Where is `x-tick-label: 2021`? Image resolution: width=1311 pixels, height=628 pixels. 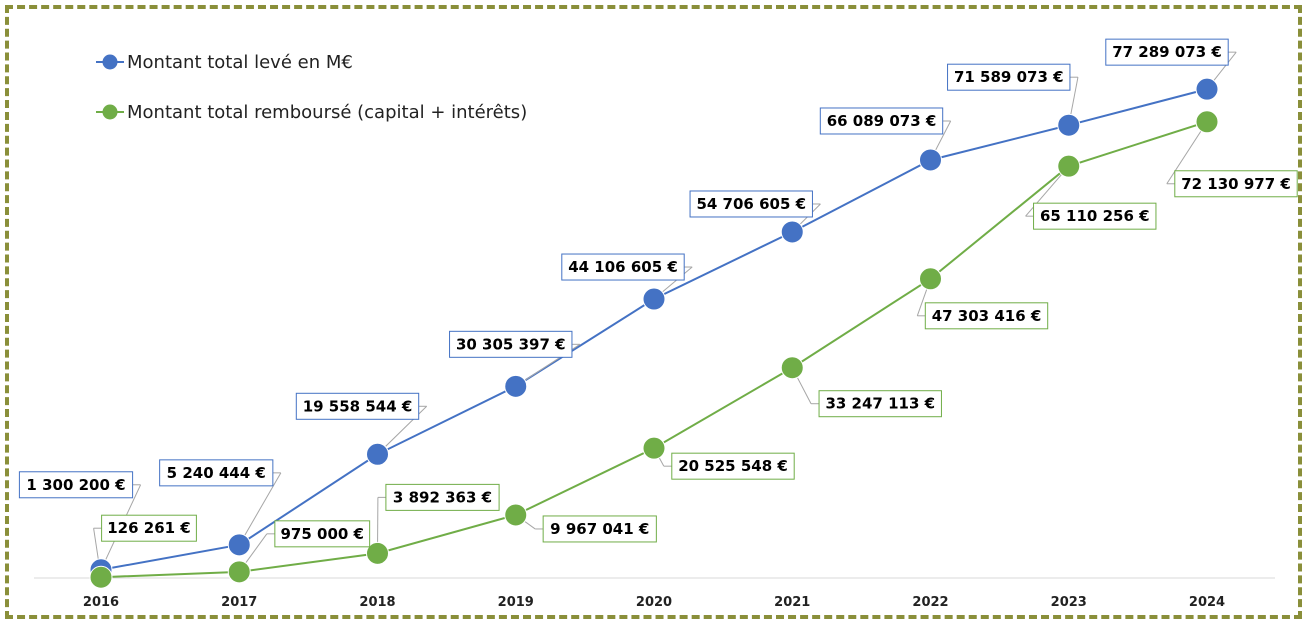 x-tick-label: 2021 is located at coordinates (792, 602).